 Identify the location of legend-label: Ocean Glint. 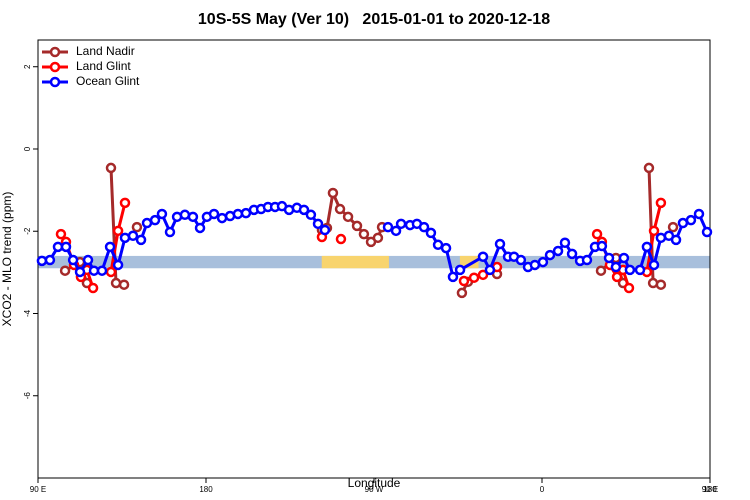
(108, 81).